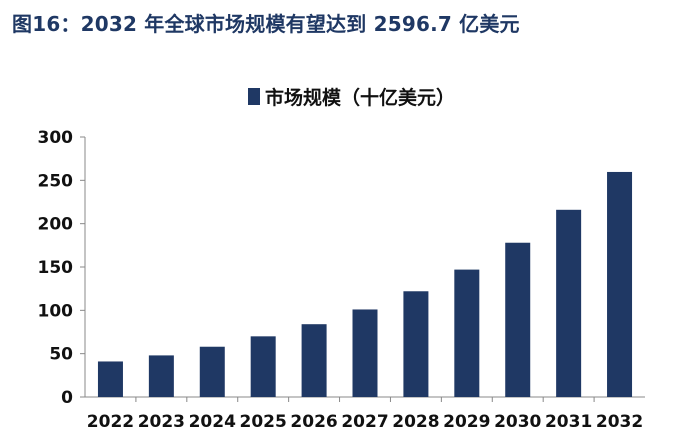  Describe the element at coordinates (56, 311) in the screenshot. I see `y-tick-label: 100` at that location.